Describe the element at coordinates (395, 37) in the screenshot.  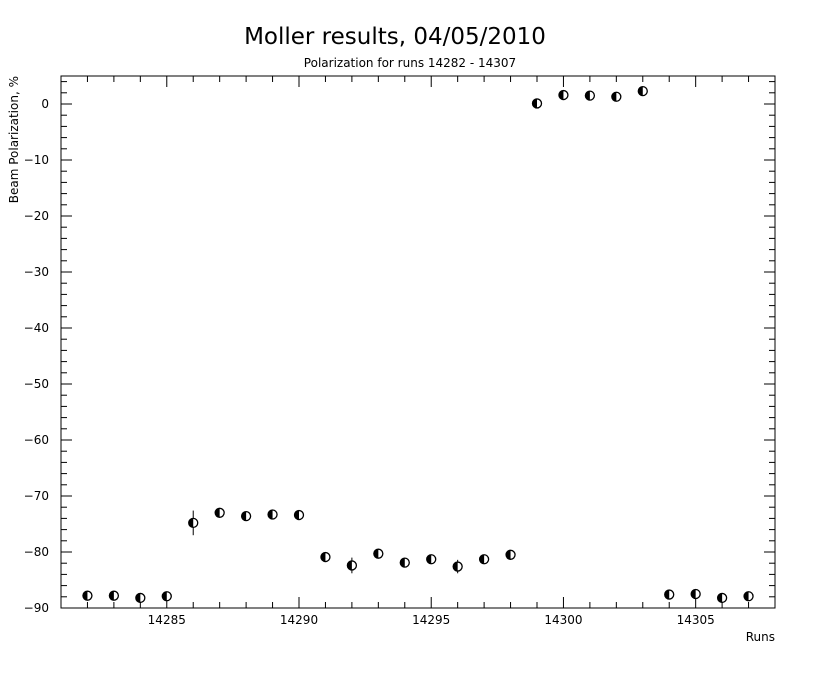
I see `chart-title: Moller results, 04/05/2010` at that location.